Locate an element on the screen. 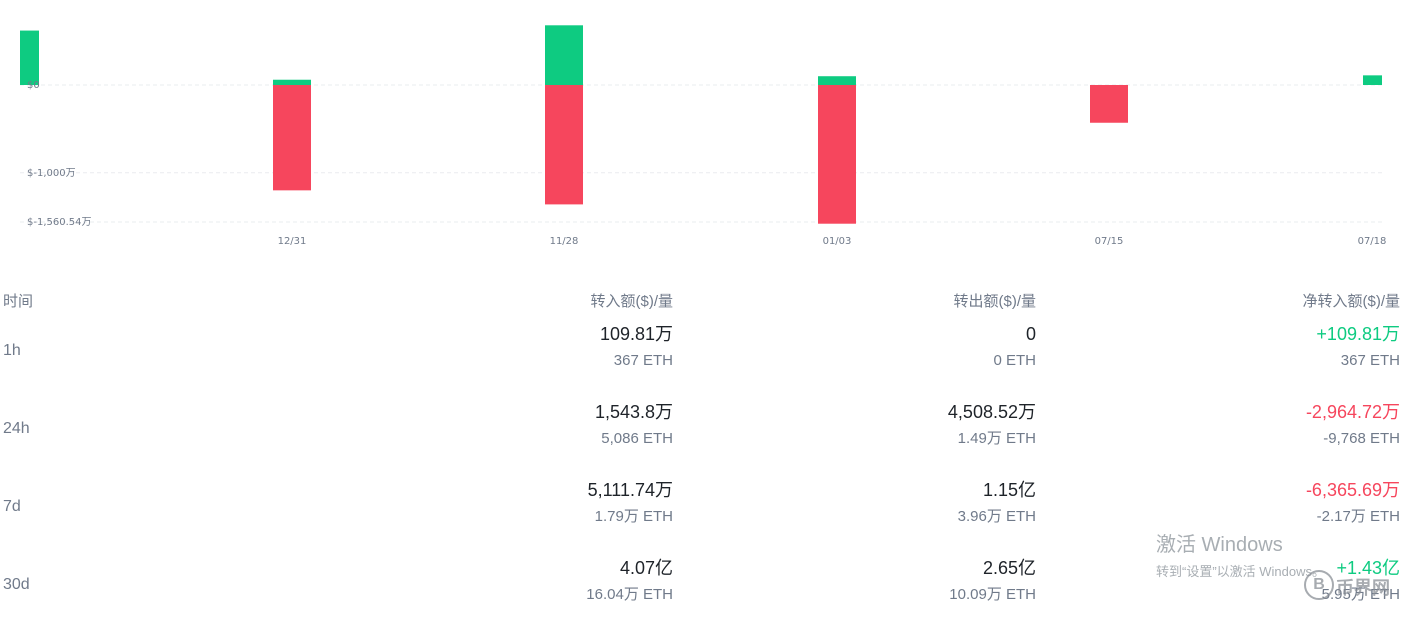  row-period: 1h is located at coordinates (12, 350).